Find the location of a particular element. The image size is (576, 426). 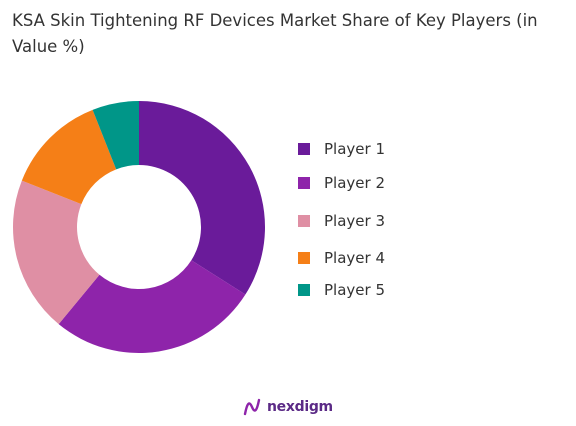

legend-item-player-3: Player 3 is located at coordinates (341, 221).